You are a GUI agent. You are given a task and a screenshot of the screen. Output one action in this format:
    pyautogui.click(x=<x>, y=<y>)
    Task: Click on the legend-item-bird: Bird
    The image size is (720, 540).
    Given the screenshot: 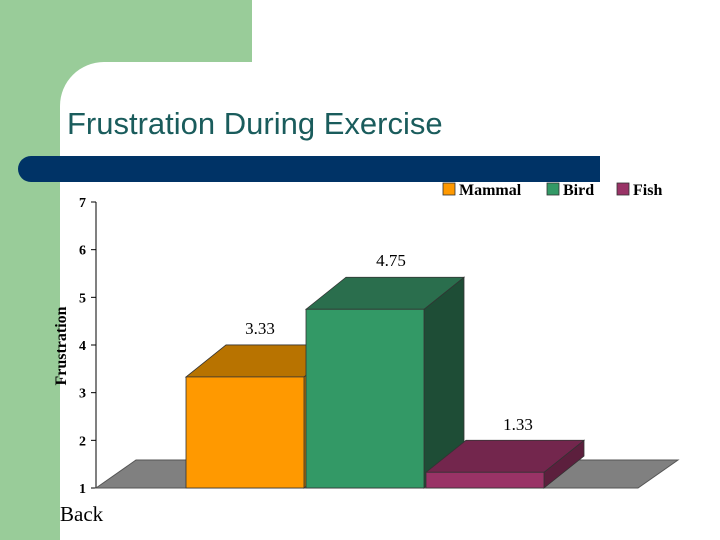 What is the action you would take?
    pyautogui.click(x=570, y=190)
    